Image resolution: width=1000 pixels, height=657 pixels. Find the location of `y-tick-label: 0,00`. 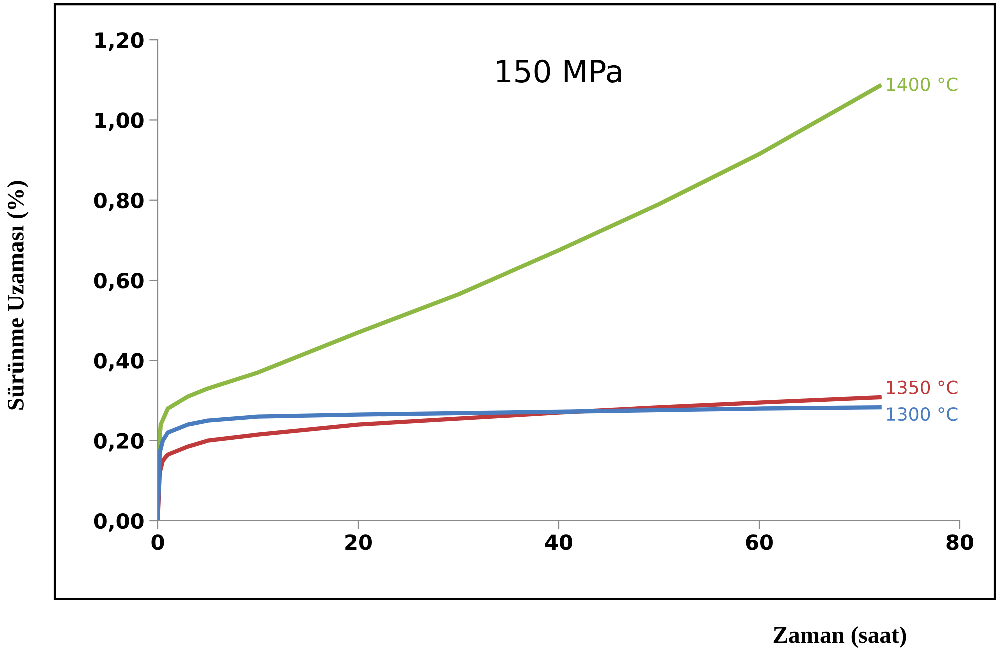

y-tick-label: 0,00 is located at coordinates (119, 522).